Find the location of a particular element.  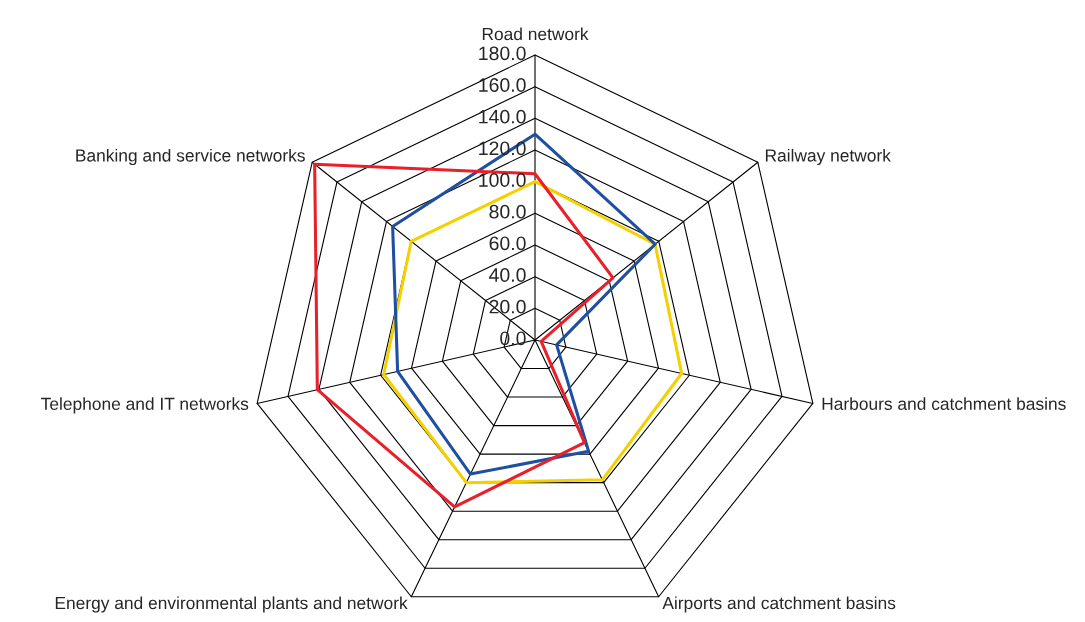

y-tick-label: 160.0 is located at coordinates (502, 85).